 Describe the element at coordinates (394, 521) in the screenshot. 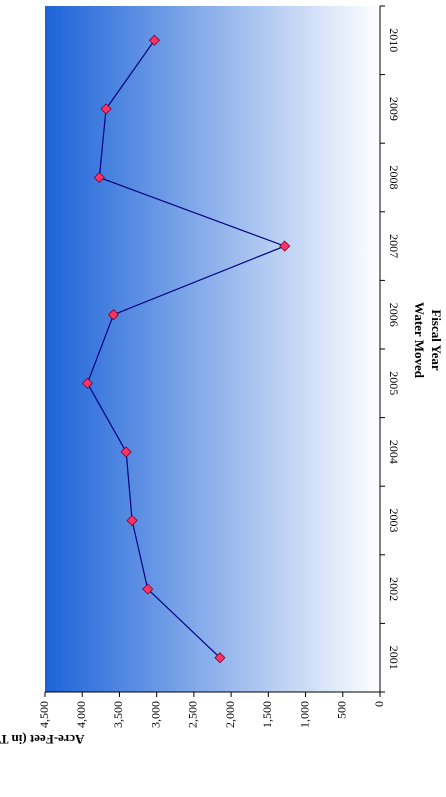

I see `category-tick-label: 2003` at that location.